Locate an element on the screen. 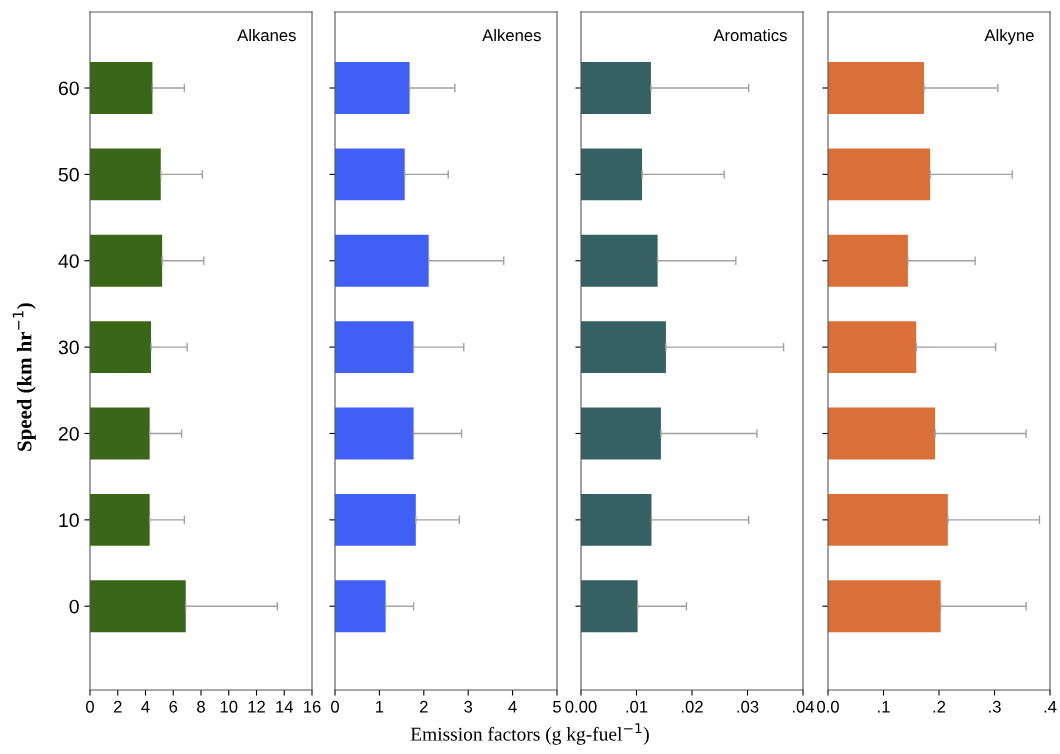 This screenshot has width=1060, height=754. y-tick-label: 30 is located at coordinates (68, 347).